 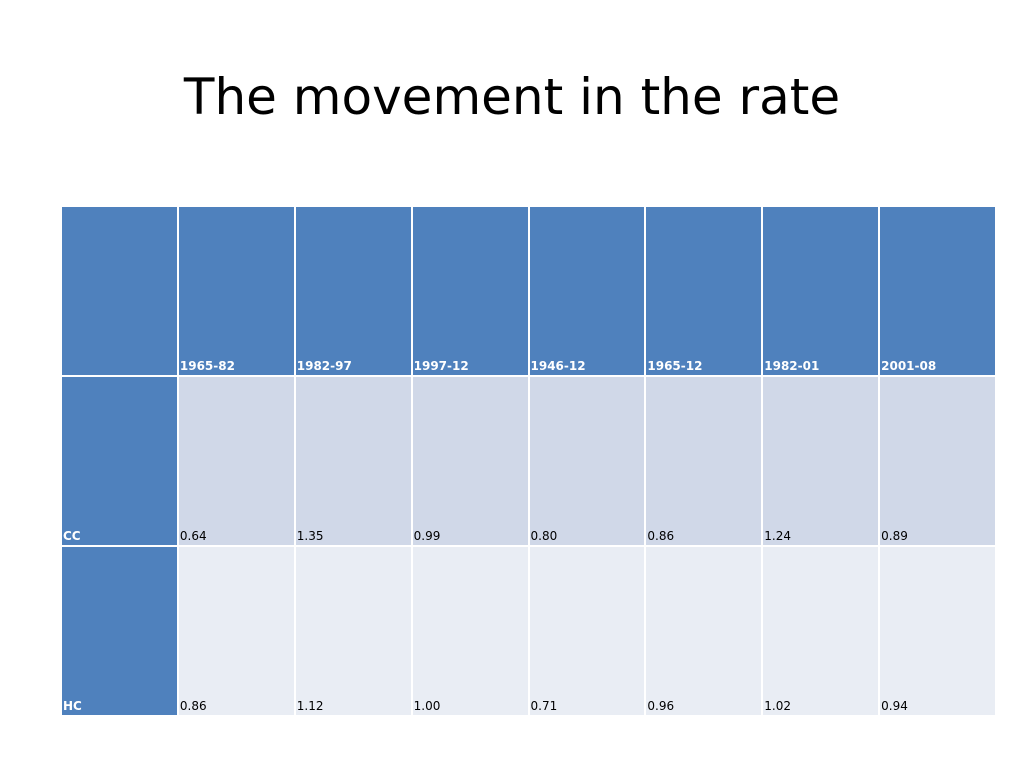 I want to click on row-header: CC, so click(x=119, y=461).